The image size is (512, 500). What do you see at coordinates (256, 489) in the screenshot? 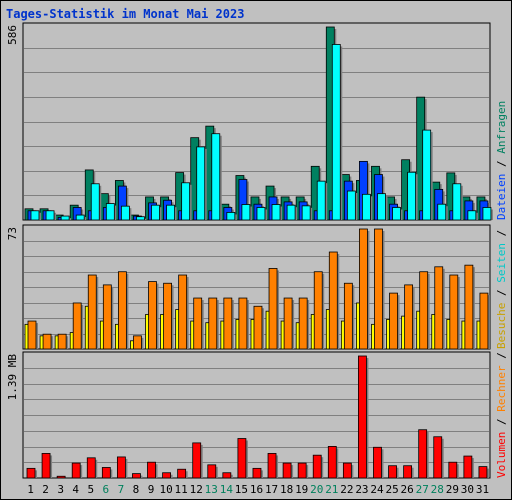
I see `x-tick-label-16: 16` at bounding box center [256, 489].